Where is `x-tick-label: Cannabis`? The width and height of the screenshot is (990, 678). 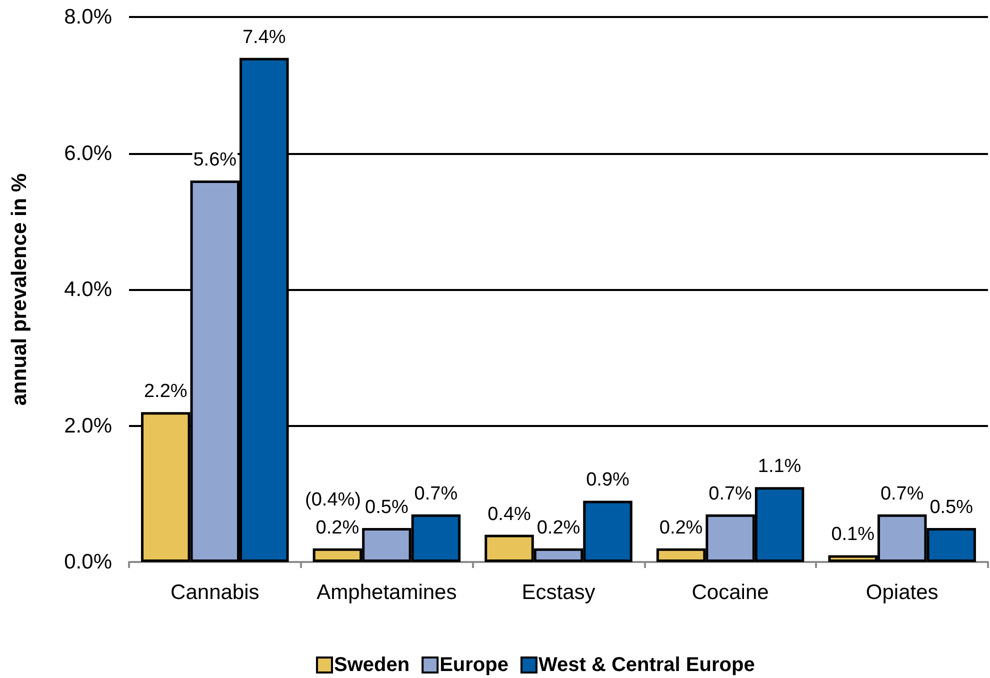
x-tick-label: Cannabis is located at coordinates (215, 592).